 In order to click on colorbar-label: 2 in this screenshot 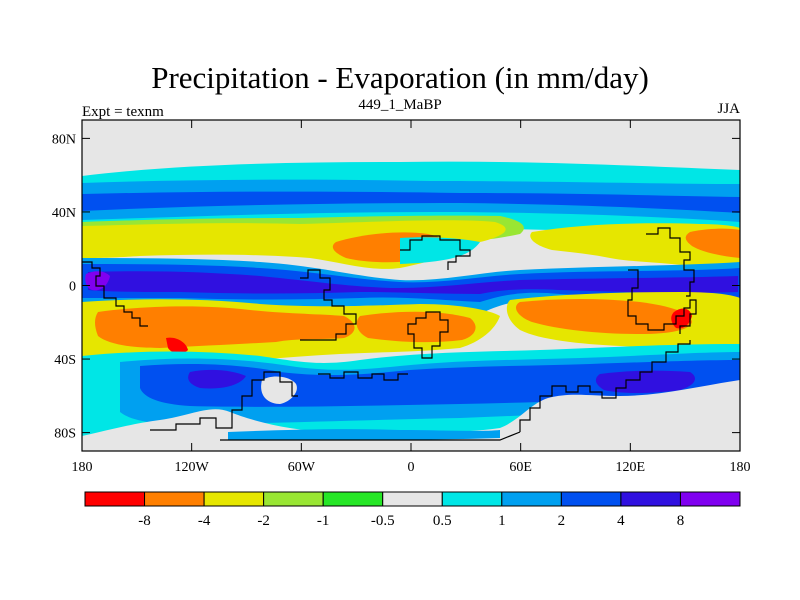, I will do `click(562, 521)`.